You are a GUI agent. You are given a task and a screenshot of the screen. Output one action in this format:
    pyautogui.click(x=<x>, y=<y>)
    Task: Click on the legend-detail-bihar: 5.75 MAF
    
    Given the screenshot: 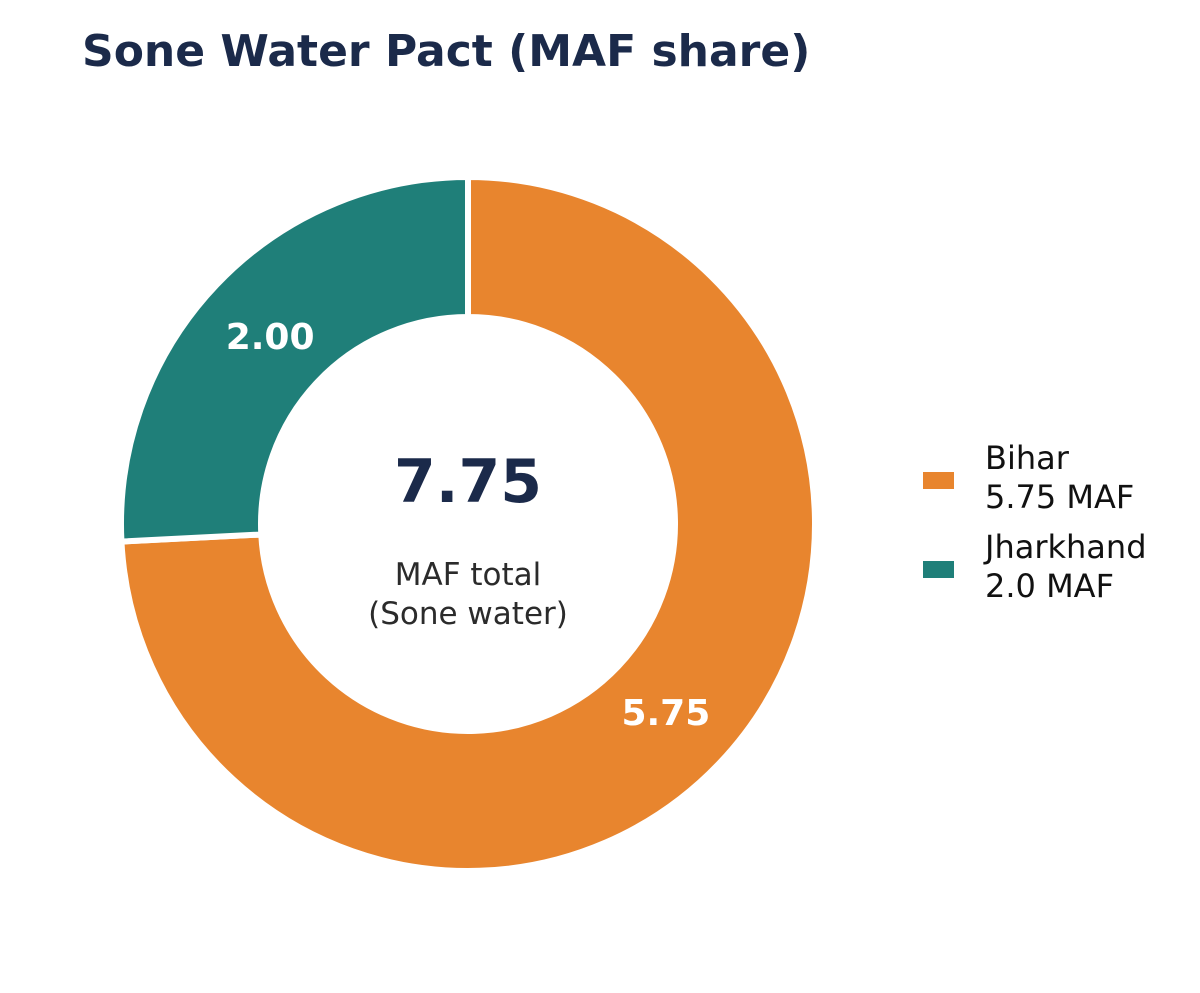 What is the action you would take?
    pyautogui.click(x=1059, y=497)
    